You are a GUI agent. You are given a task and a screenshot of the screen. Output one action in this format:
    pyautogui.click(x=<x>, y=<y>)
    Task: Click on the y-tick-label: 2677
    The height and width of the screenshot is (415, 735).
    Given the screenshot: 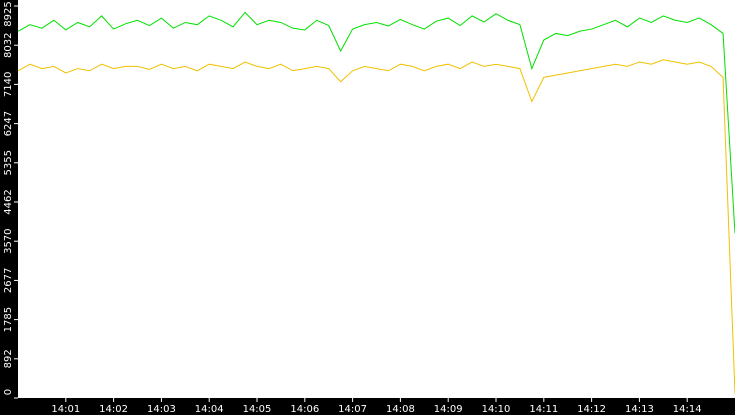 What is the action you would take?
    pyautogui.click(x=8, y=280)
    